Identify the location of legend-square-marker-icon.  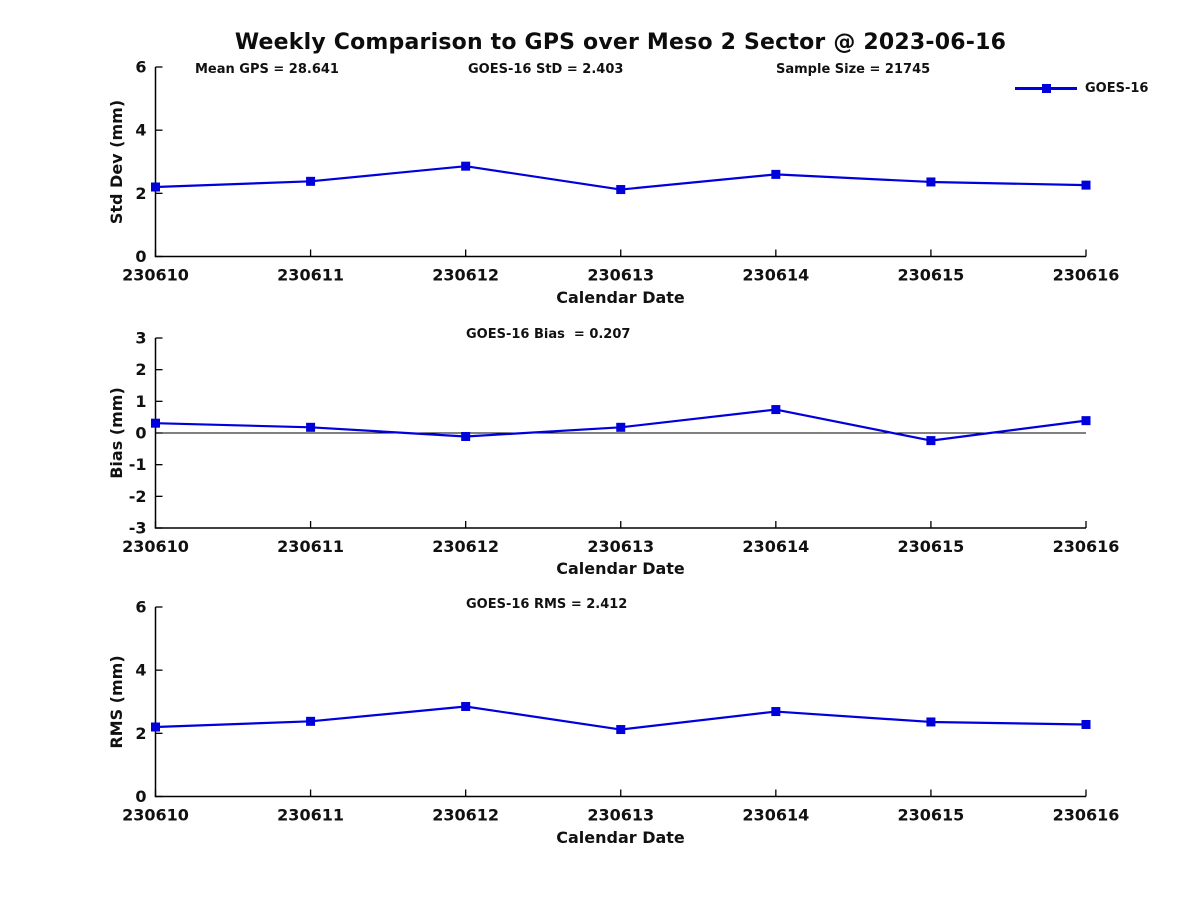
(1046, 88).